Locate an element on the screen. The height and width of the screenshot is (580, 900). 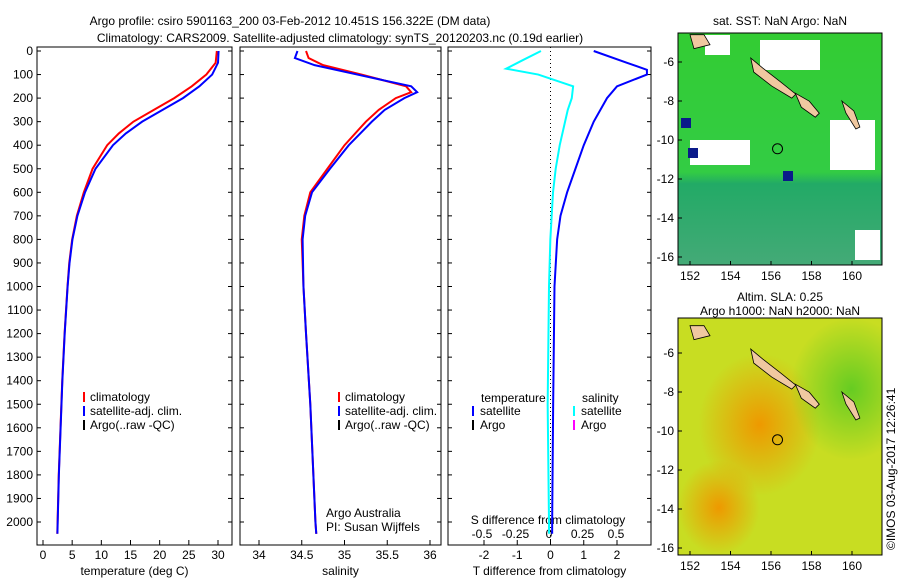
salinity-satellite-line is located at coordinates (539, 292).